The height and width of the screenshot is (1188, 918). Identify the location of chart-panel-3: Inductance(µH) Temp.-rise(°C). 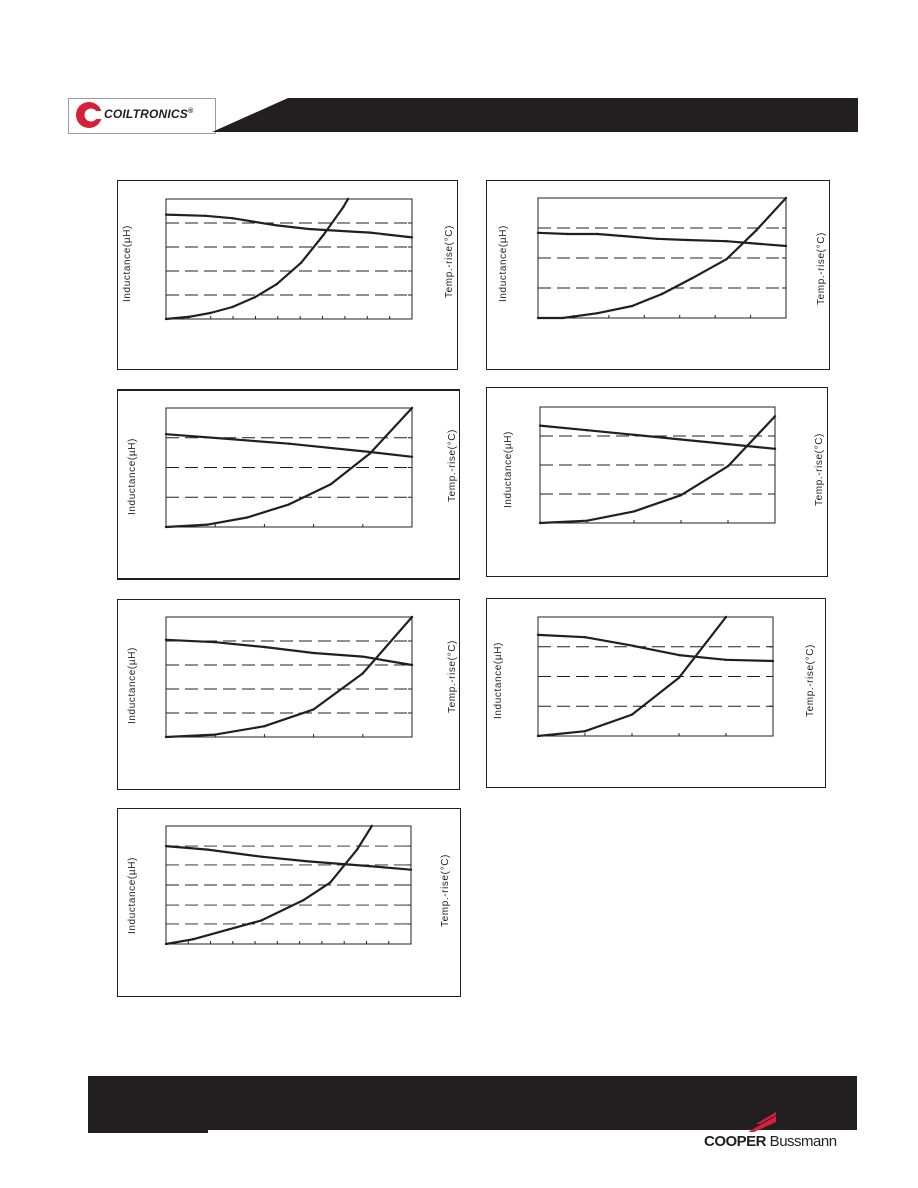
(288, 484).